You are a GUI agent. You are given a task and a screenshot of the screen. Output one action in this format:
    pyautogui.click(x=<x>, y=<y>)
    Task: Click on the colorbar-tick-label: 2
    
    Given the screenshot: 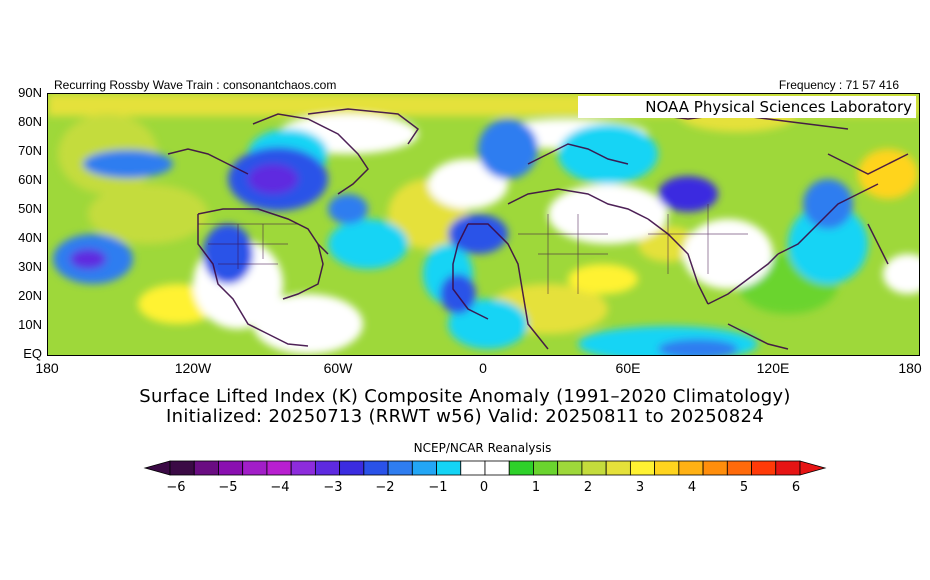 What is the action you would take?
    pyautogui.click(x=588, y=487)
    